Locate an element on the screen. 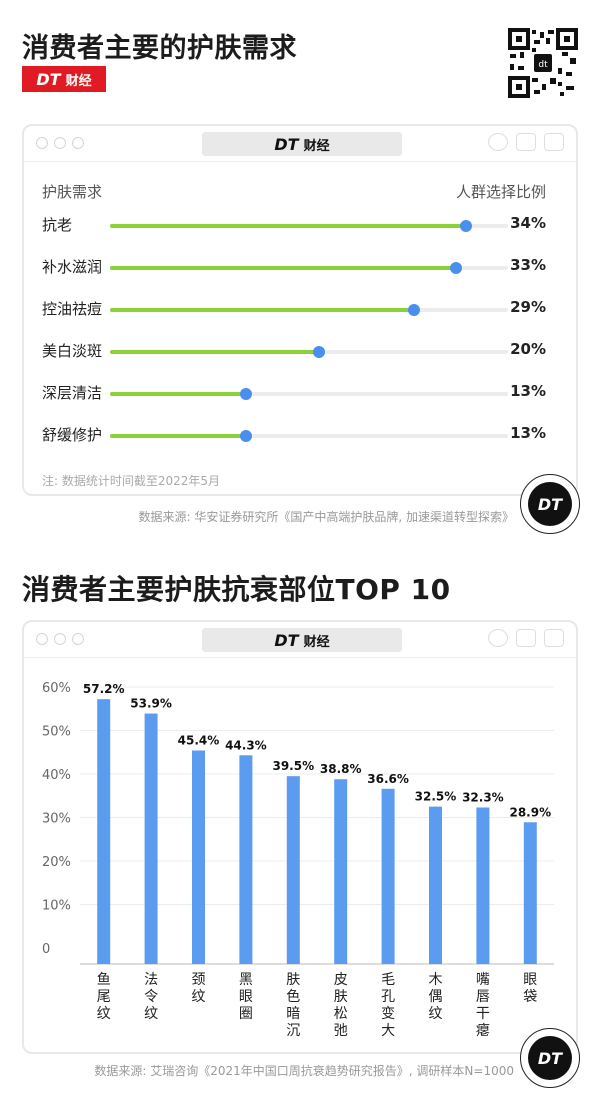  window-titlebar: DT 财经 is located at coordinates (300, 144).